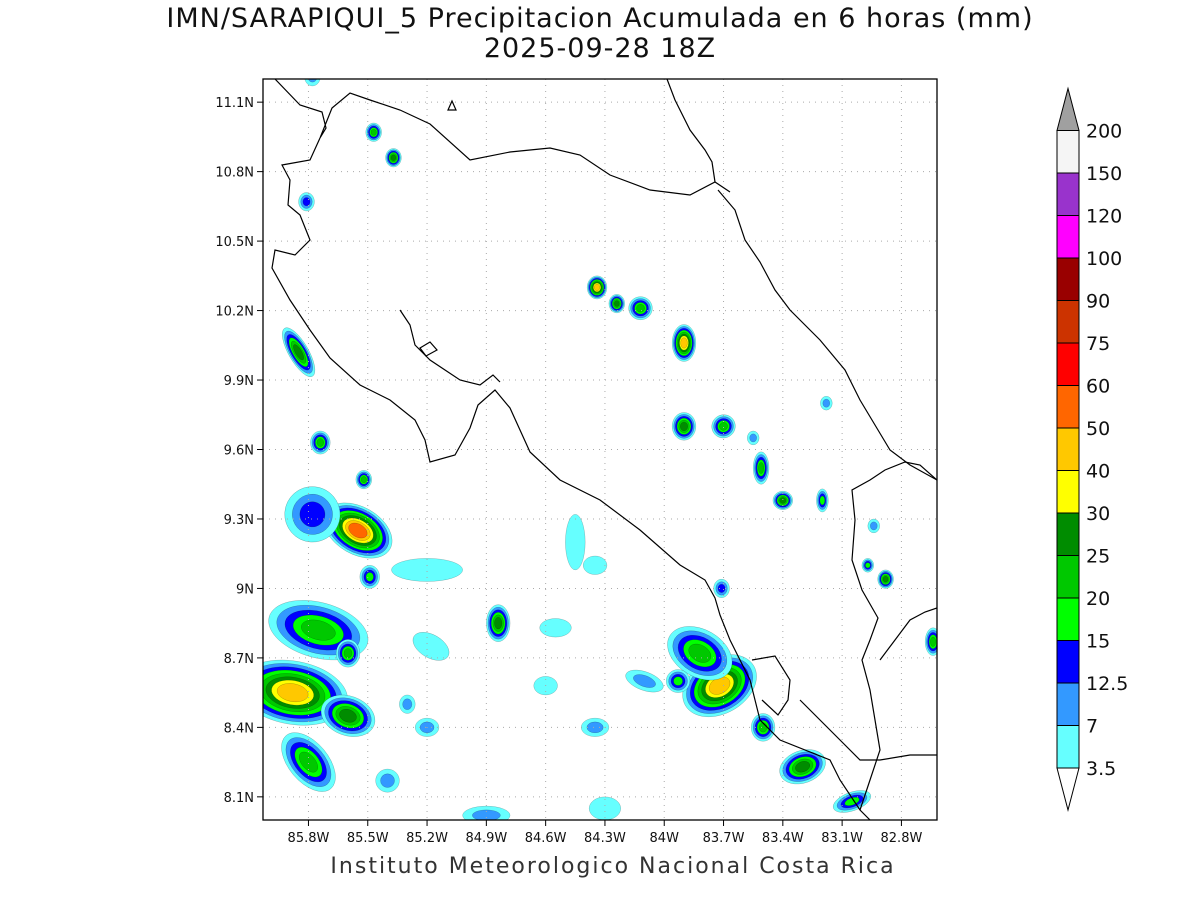 This screenshot has width=1200, height=900. I want to click on legend-label: 25, so click(1098, 557).